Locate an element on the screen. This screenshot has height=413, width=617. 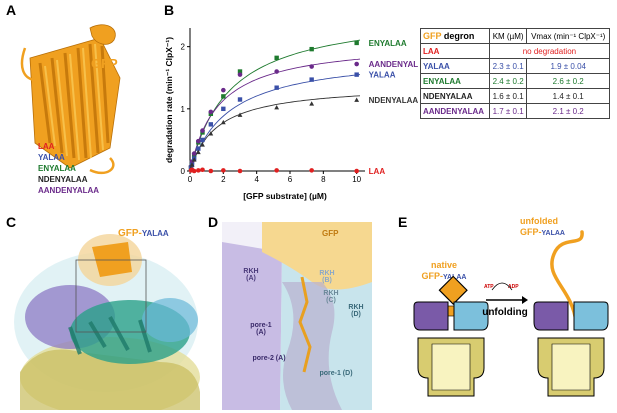
rkh-a-label: RKH (A) is located at coordinates (251, 275).